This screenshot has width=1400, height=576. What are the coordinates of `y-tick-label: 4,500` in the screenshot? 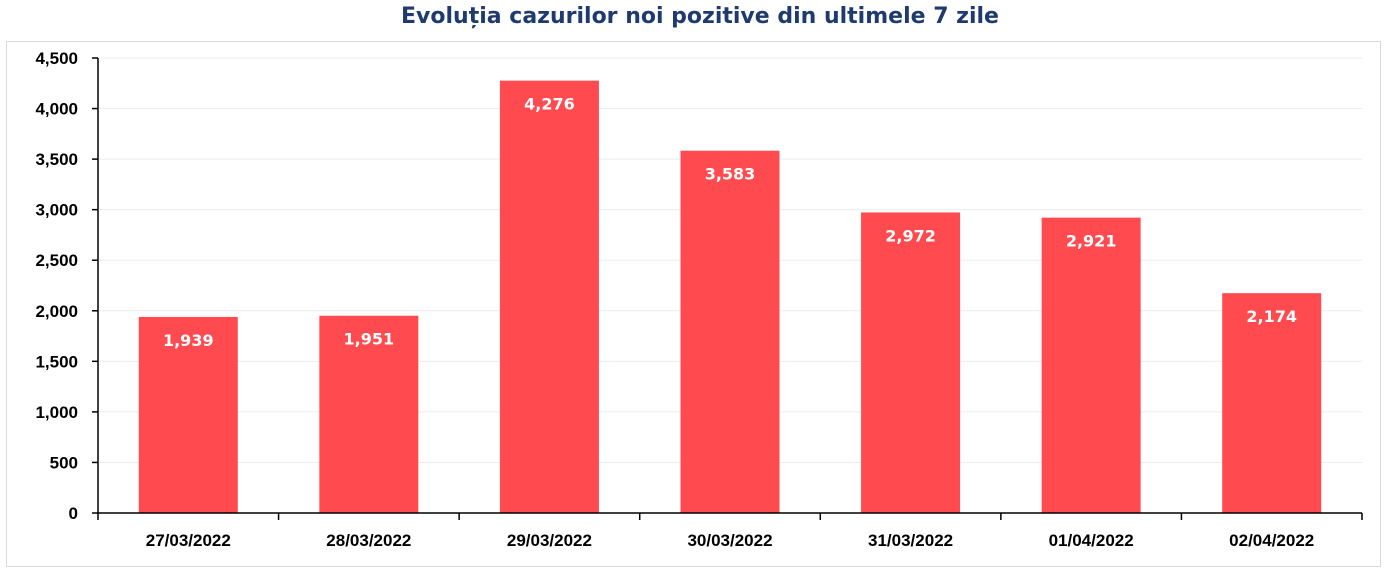 It's located at (56, 58).